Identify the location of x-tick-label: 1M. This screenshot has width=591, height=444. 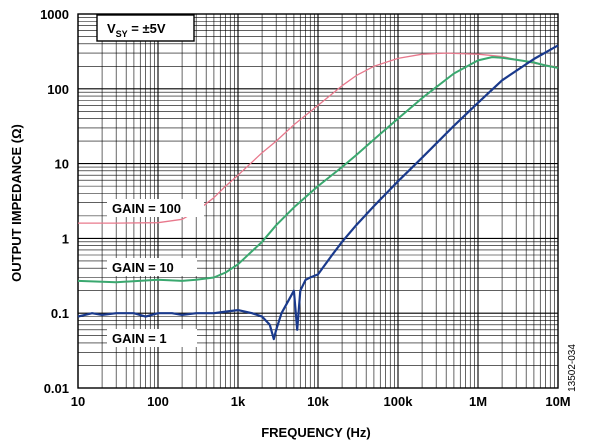
(478, 401).